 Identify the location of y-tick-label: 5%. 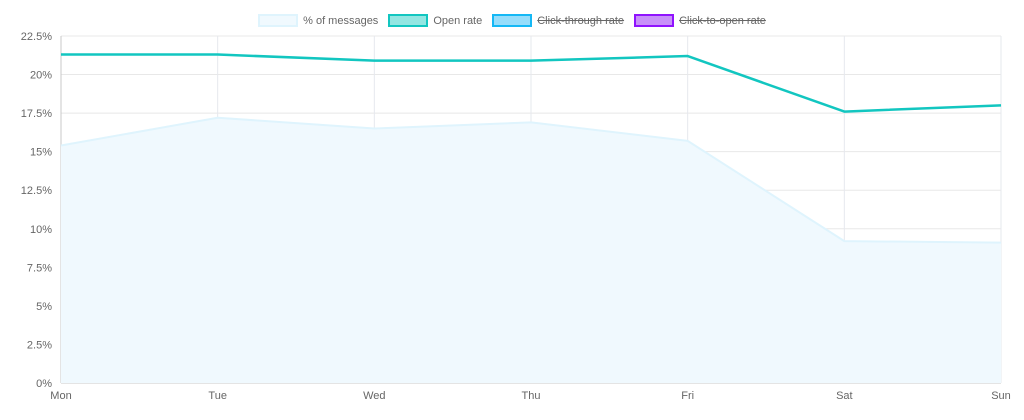
(44, 307).